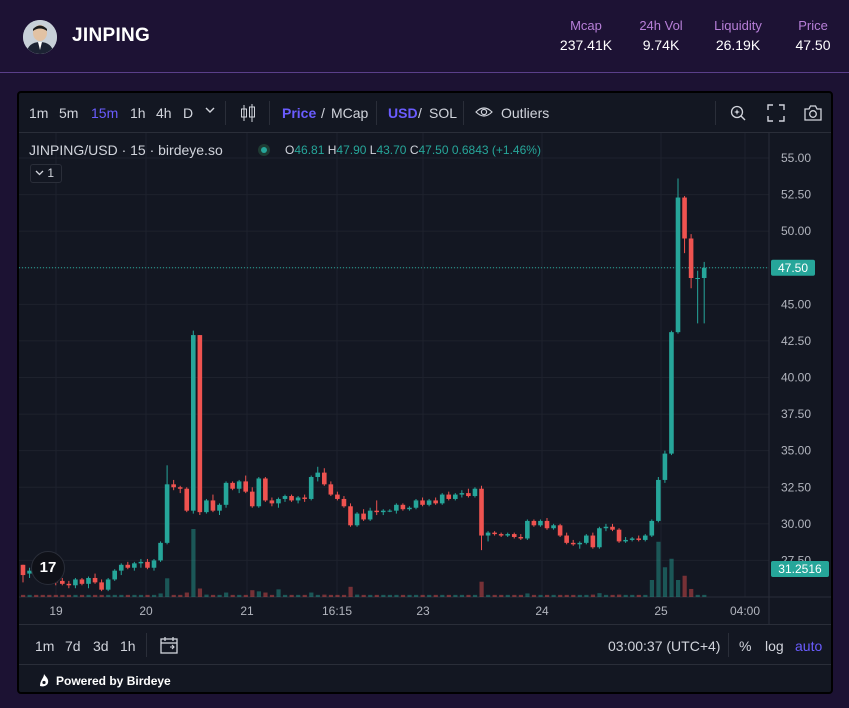 The height and width of the screenshot is (708, 849). Describe the element at coordinates (484, 113) in the screenshot. I see `outliers-toggle` at that location.